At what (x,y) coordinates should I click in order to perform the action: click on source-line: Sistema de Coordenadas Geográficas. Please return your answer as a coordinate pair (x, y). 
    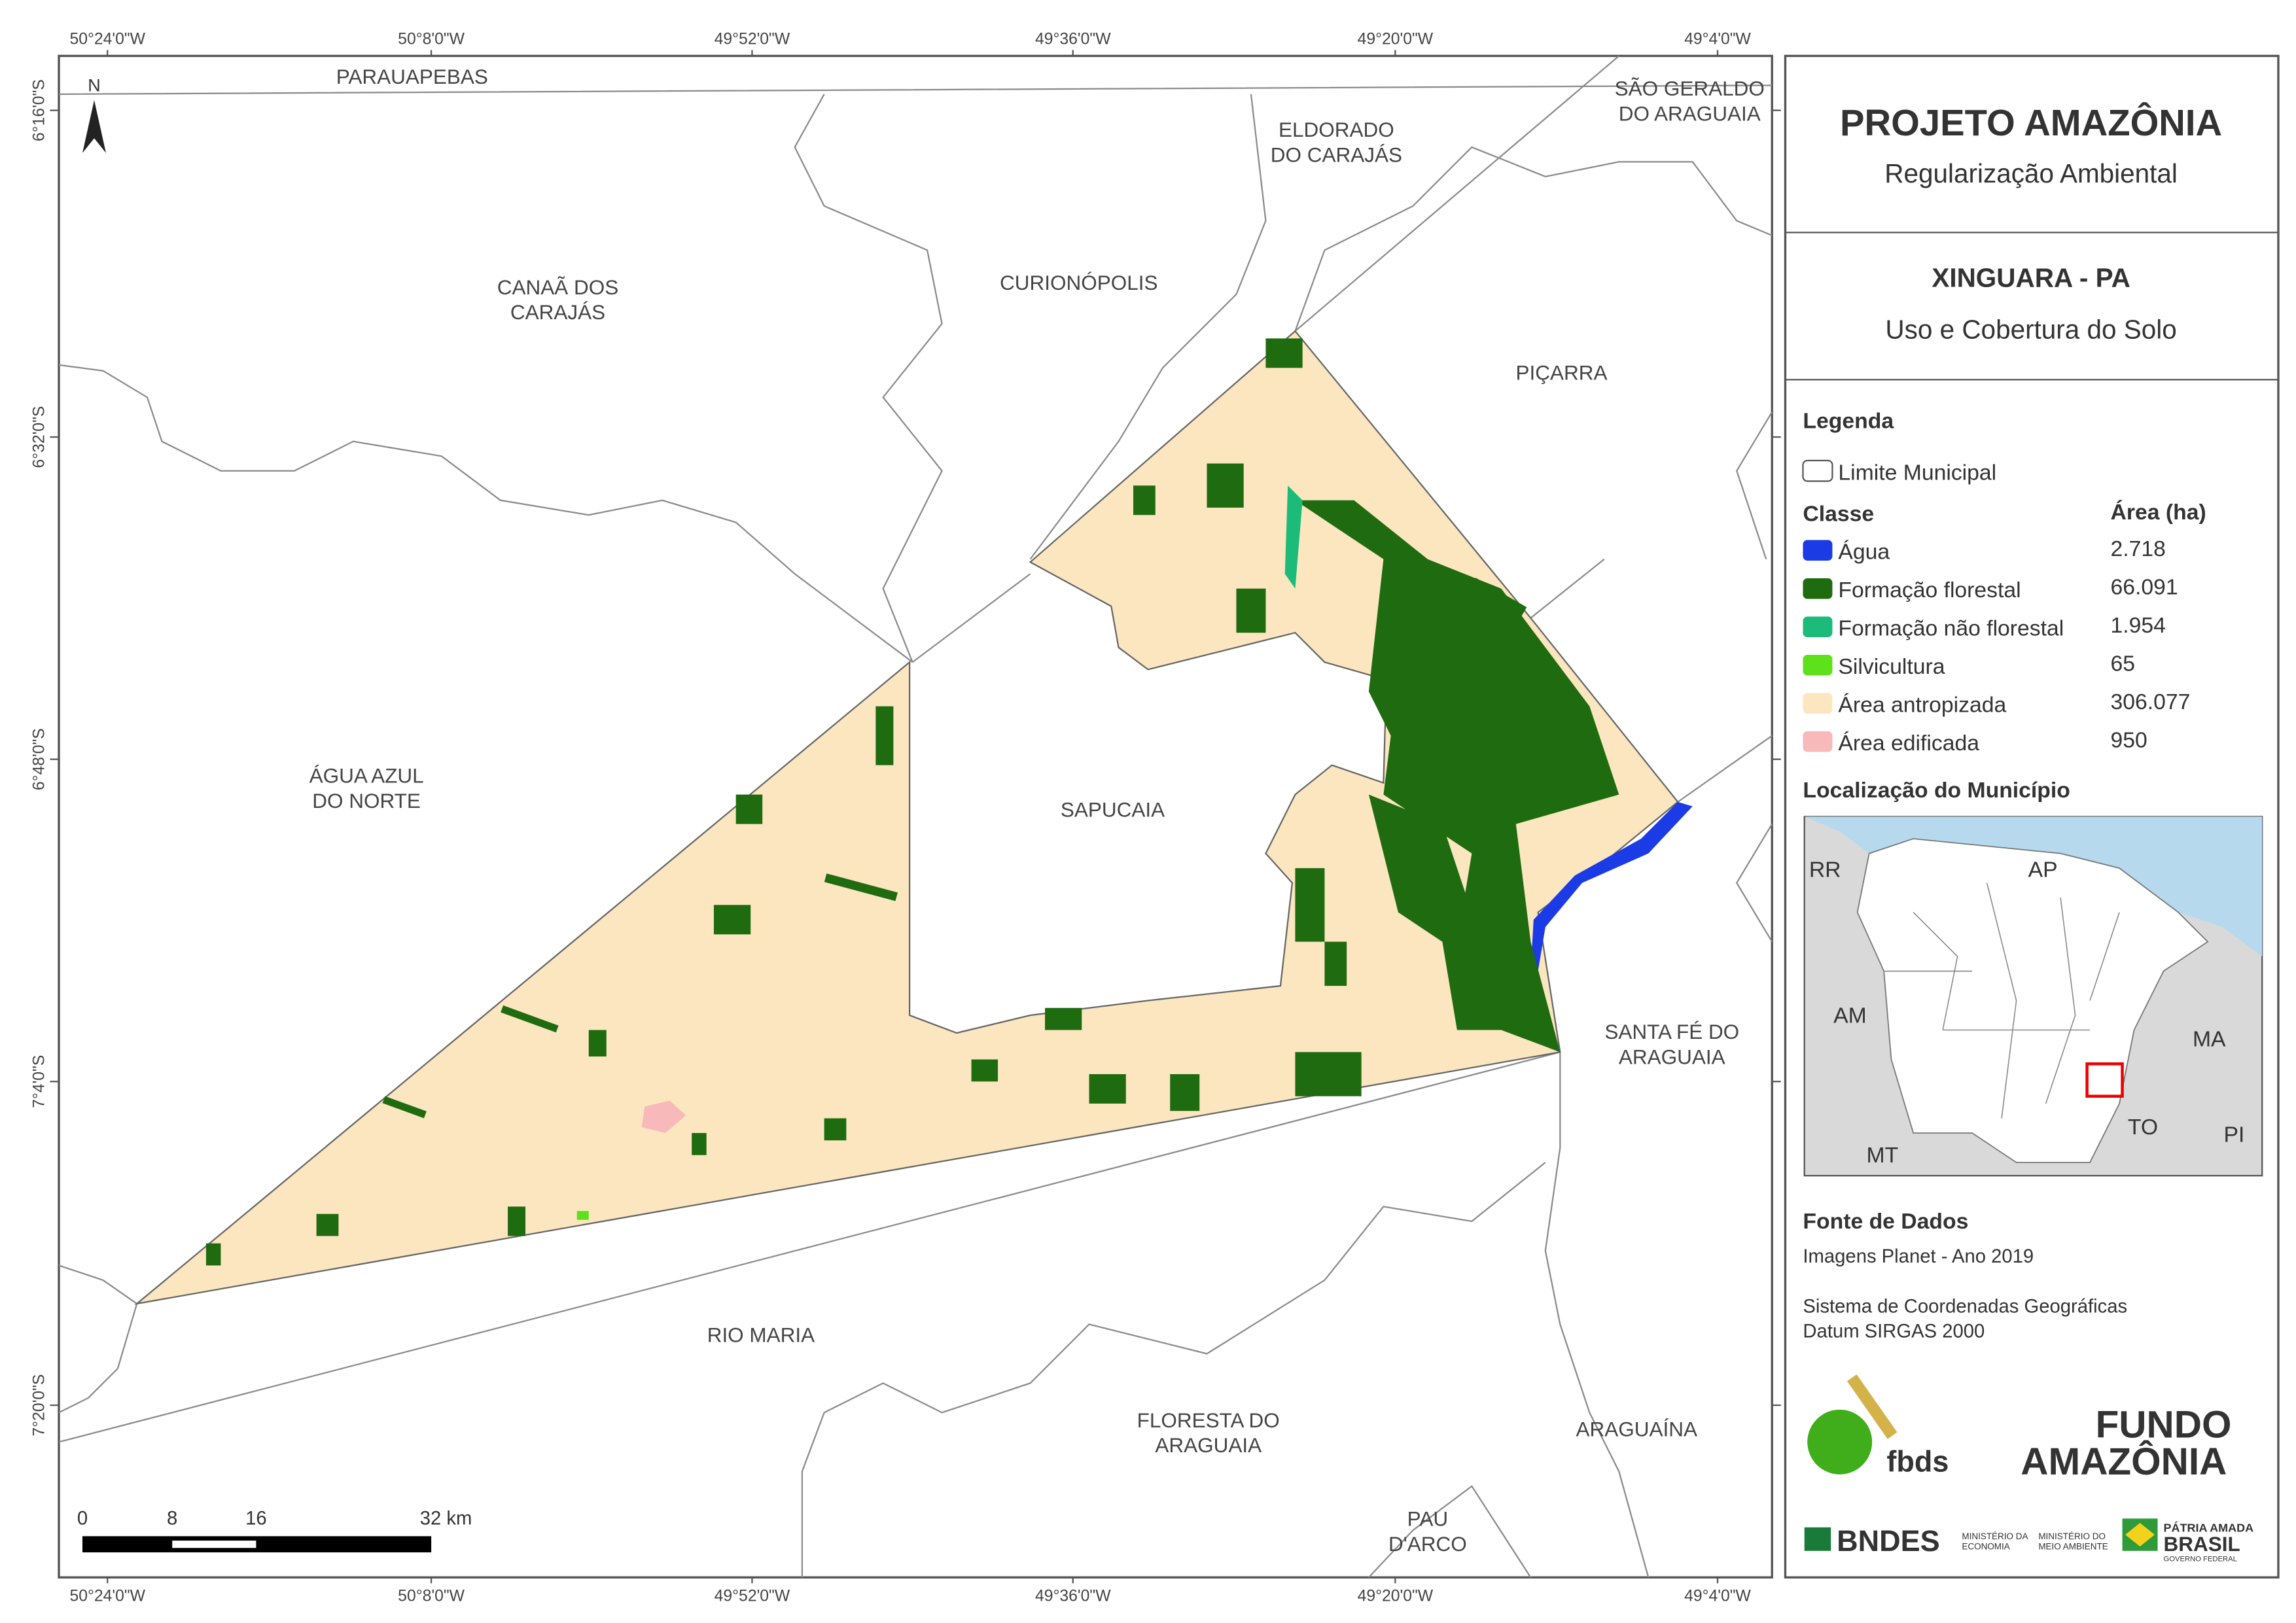
    Looking at the image, I should click on (1965, 1307).